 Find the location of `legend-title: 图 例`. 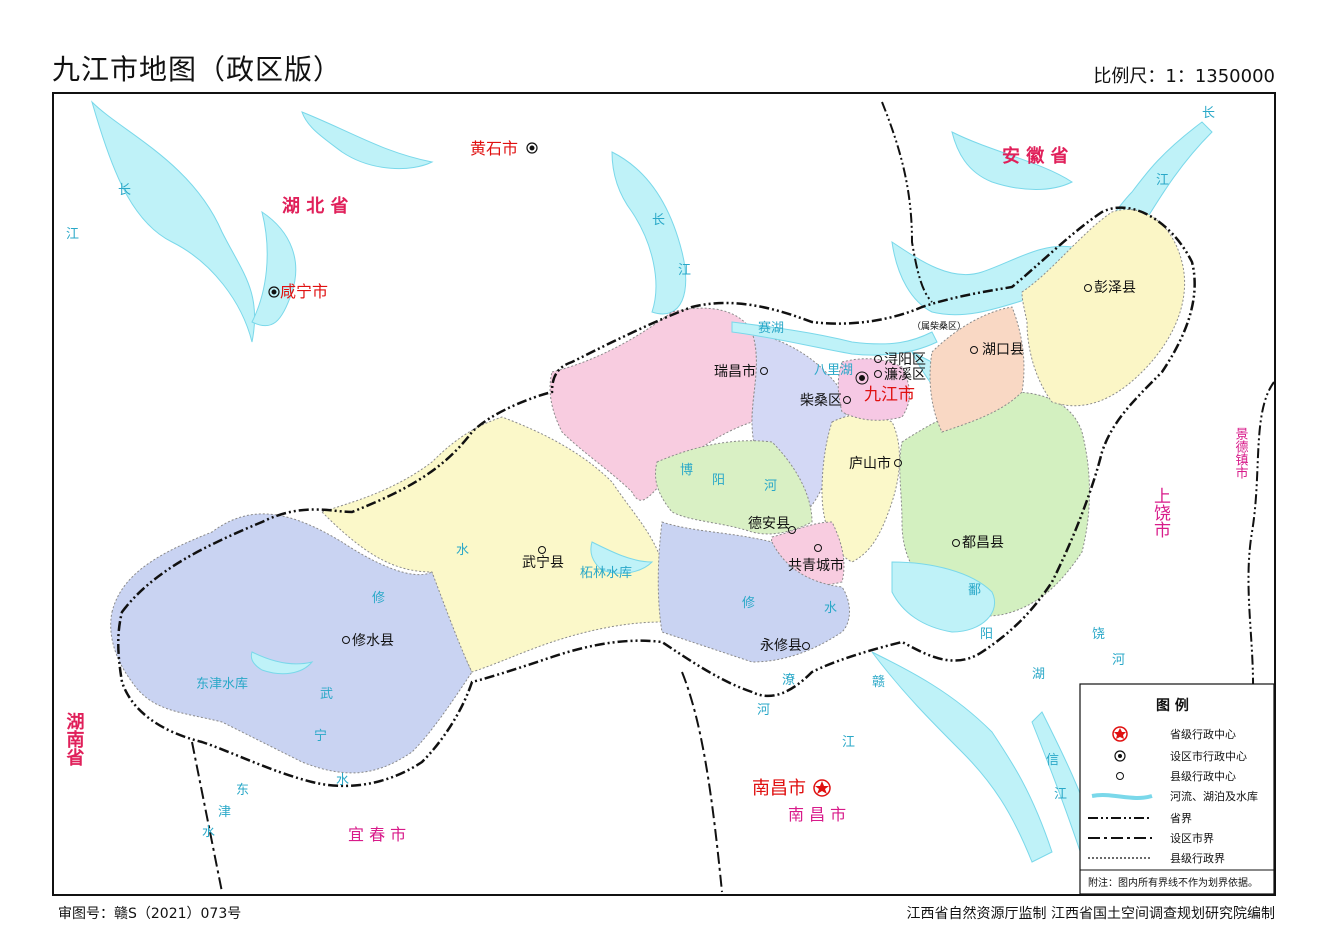

legend-title: 图 例 is located at coordinates (1172, 705).